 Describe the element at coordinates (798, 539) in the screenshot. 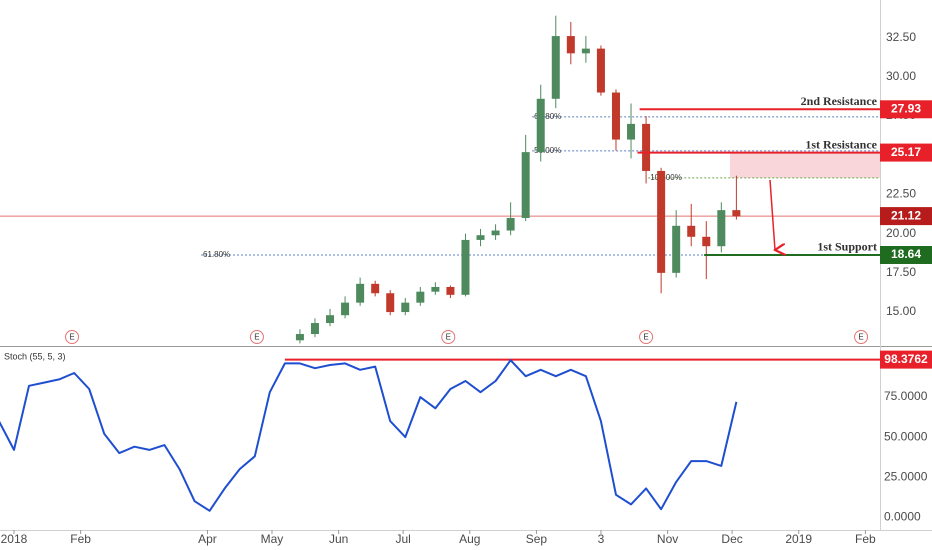

I see `x-tick-label: 2019` at that location.